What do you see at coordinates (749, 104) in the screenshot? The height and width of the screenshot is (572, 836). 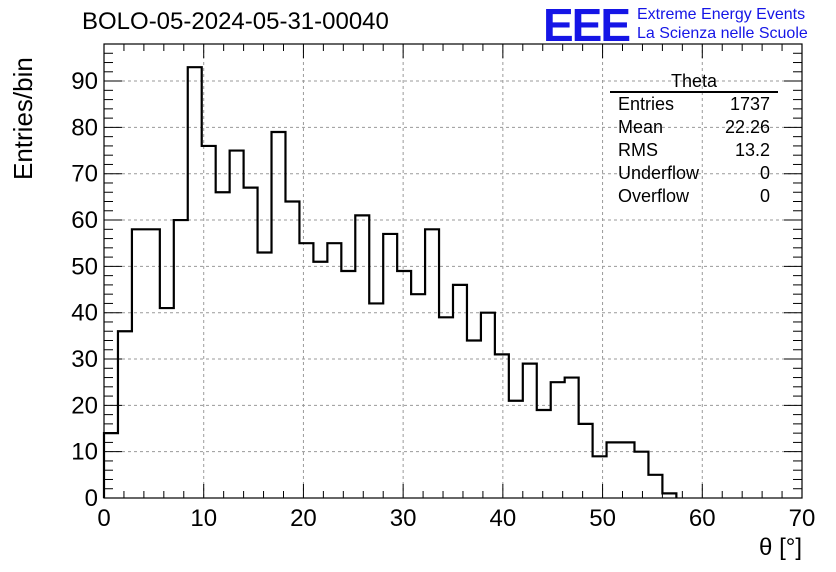 I see `stats-value: 1737` at bounding box center [749, 104].